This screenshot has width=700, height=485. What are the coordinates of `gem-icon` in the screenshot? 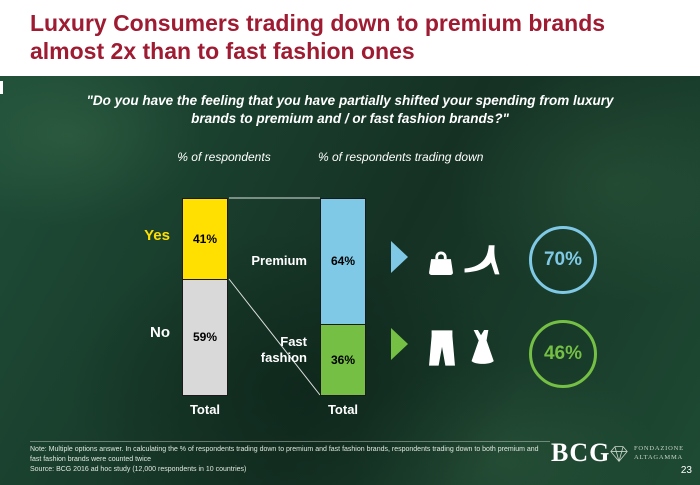 It's located at (619, 454).